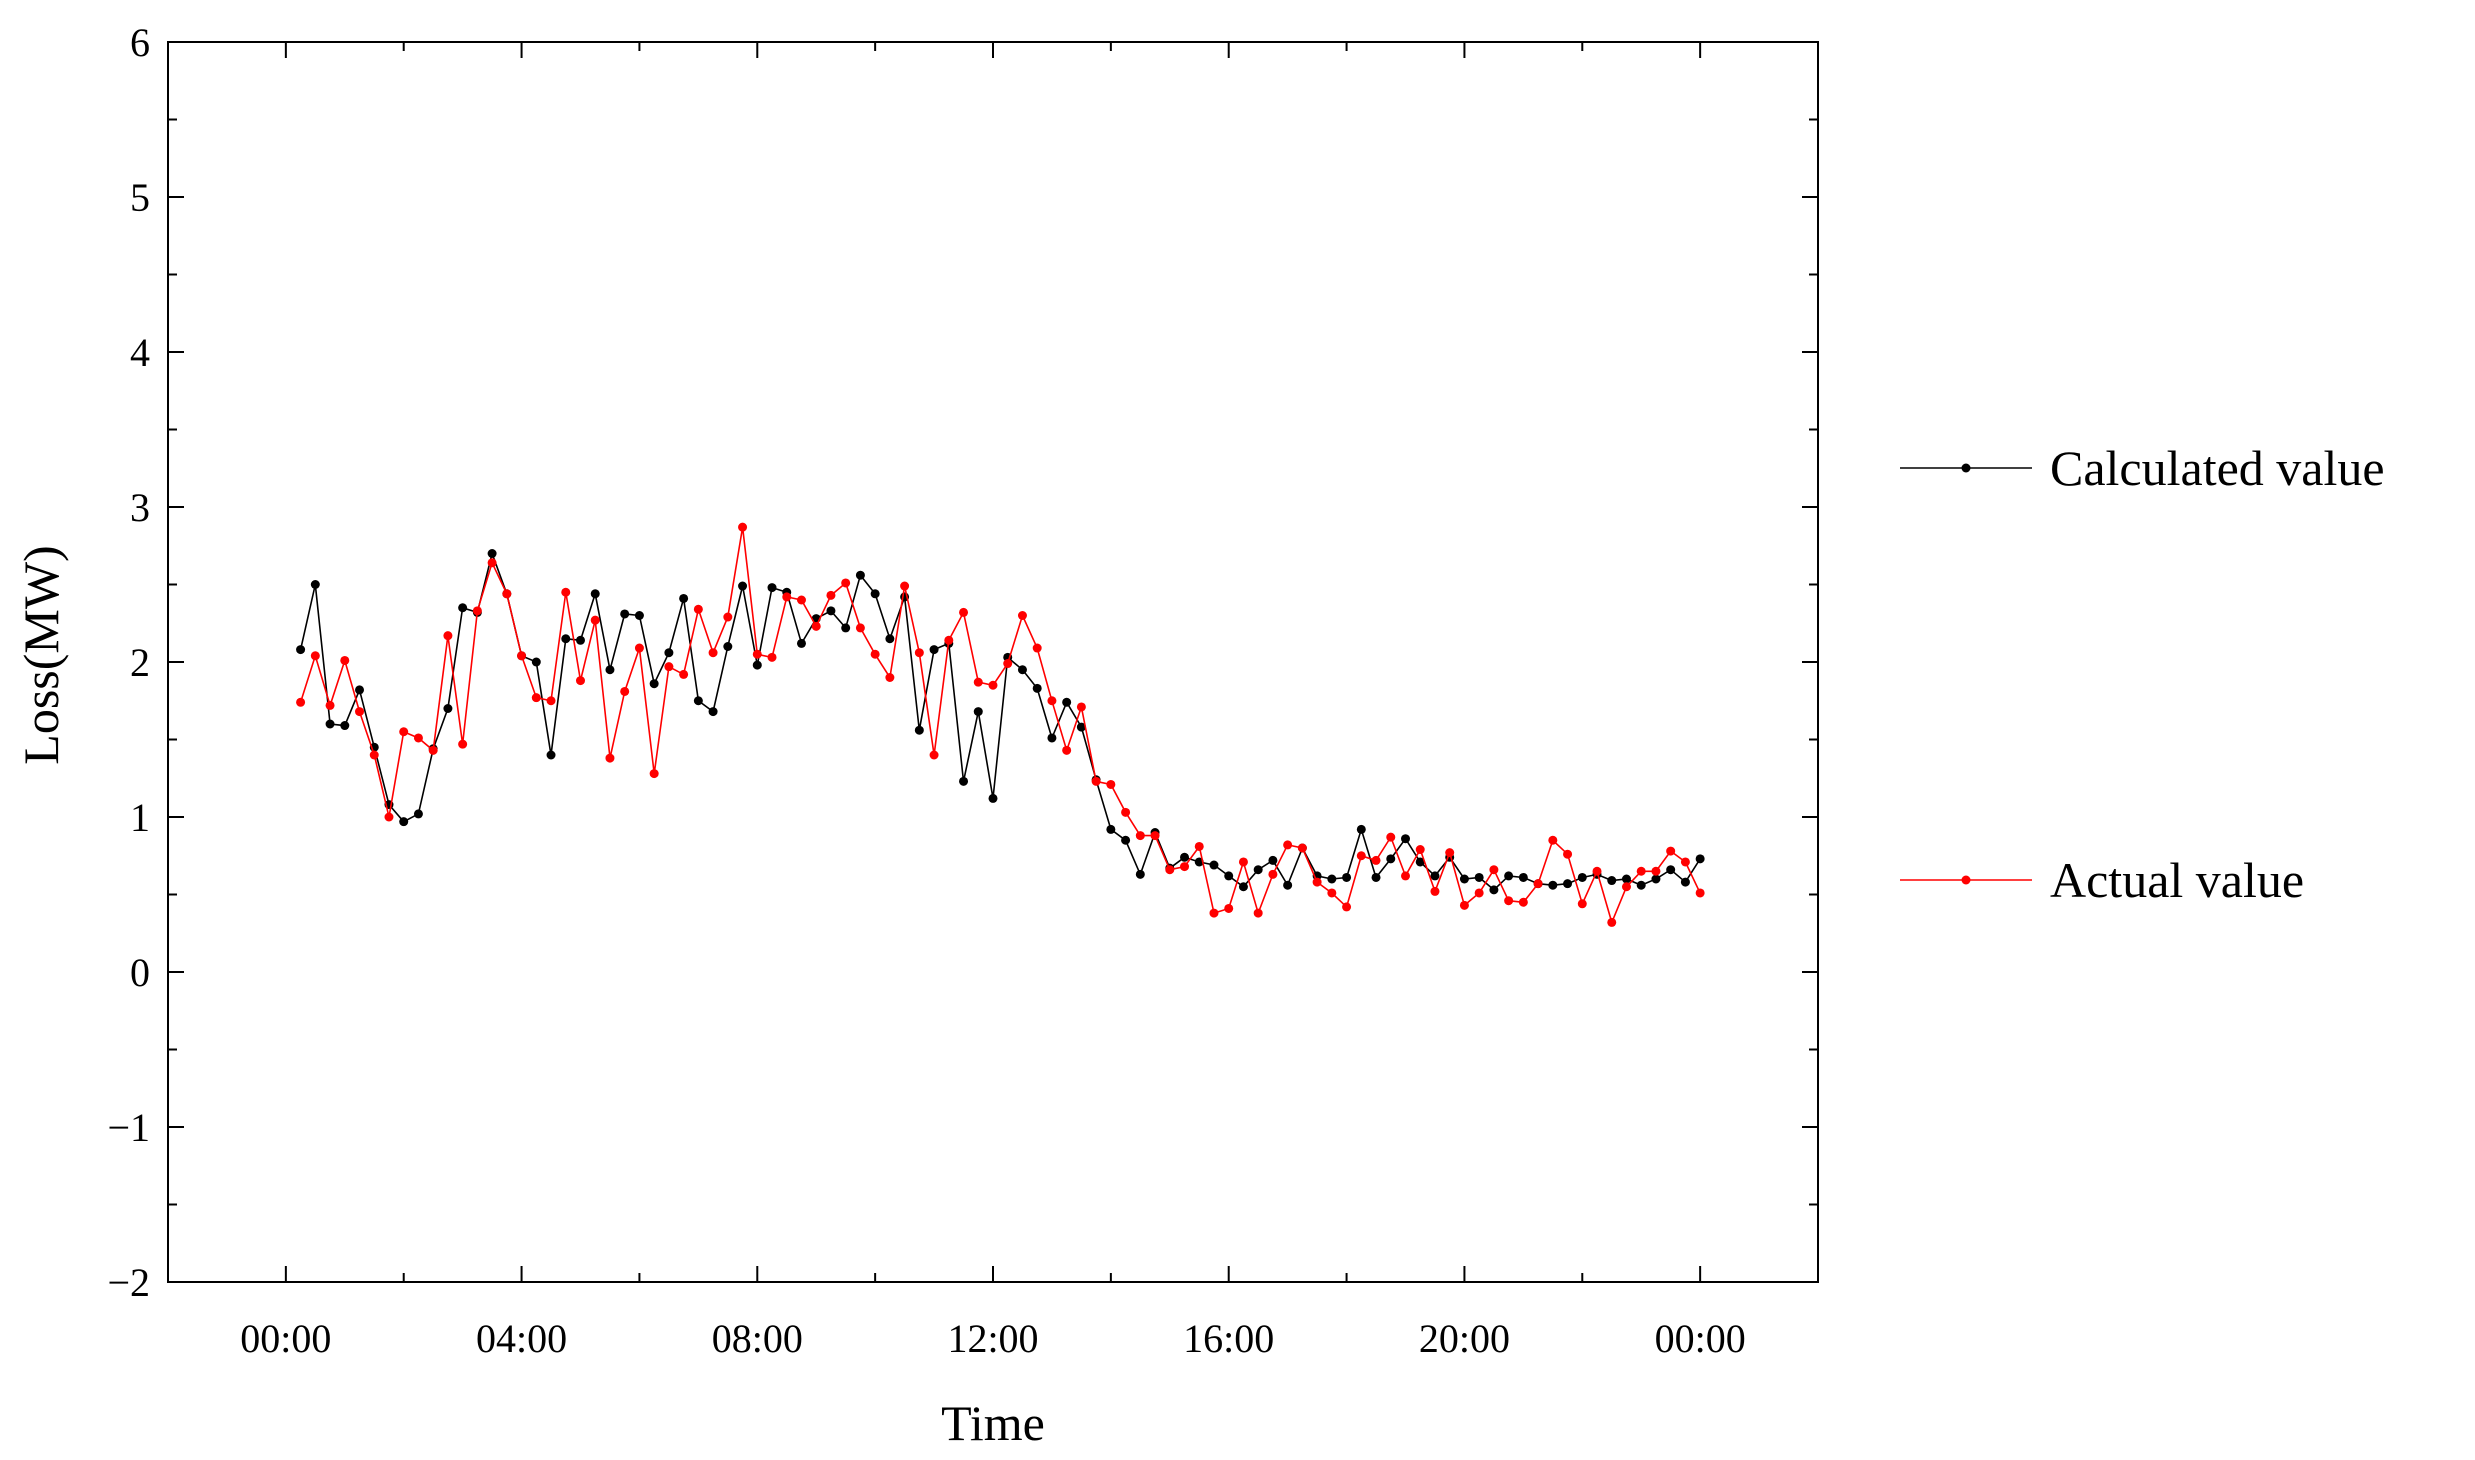  Describe the element at coordinates (2102, 880) in the screenshot. I see `legend-item-actual-value: Actual value` at that location.